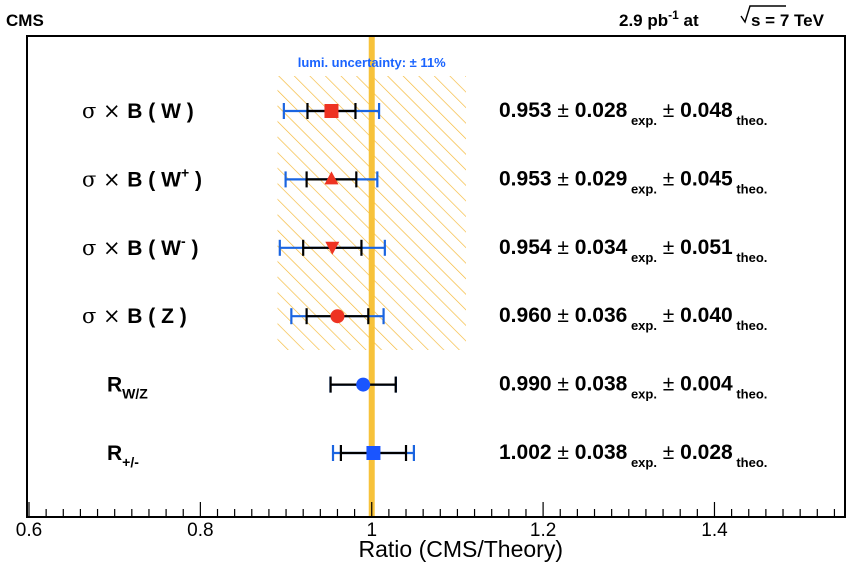 Image resolution: width=846 pixels, height=565 pixels. I want to click on x-tick-label: 0.6, so click(29, 530).